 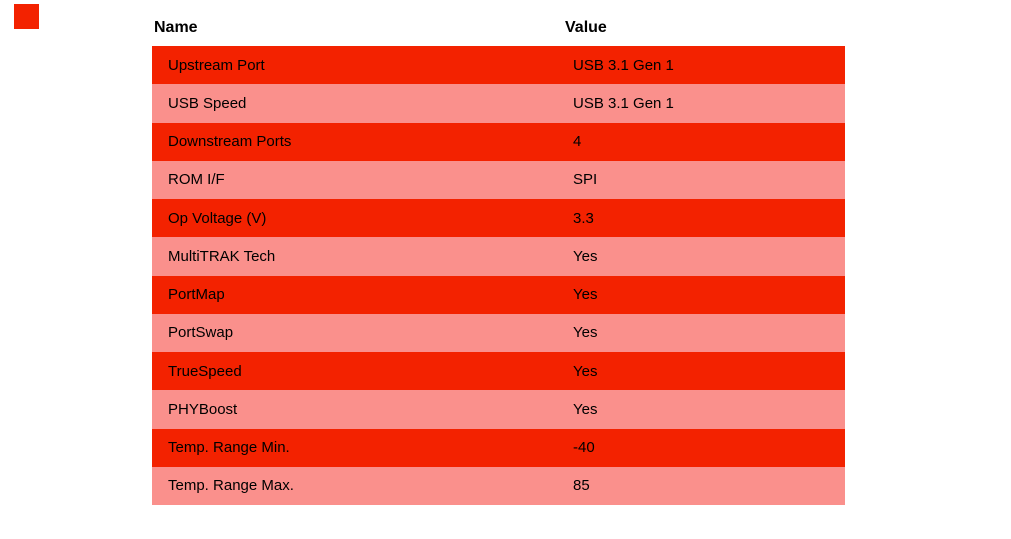 What do you see at coordinates (704, 28) in the screenshot?
I see `column-header-value: Value` at bounding box center [704, 28].